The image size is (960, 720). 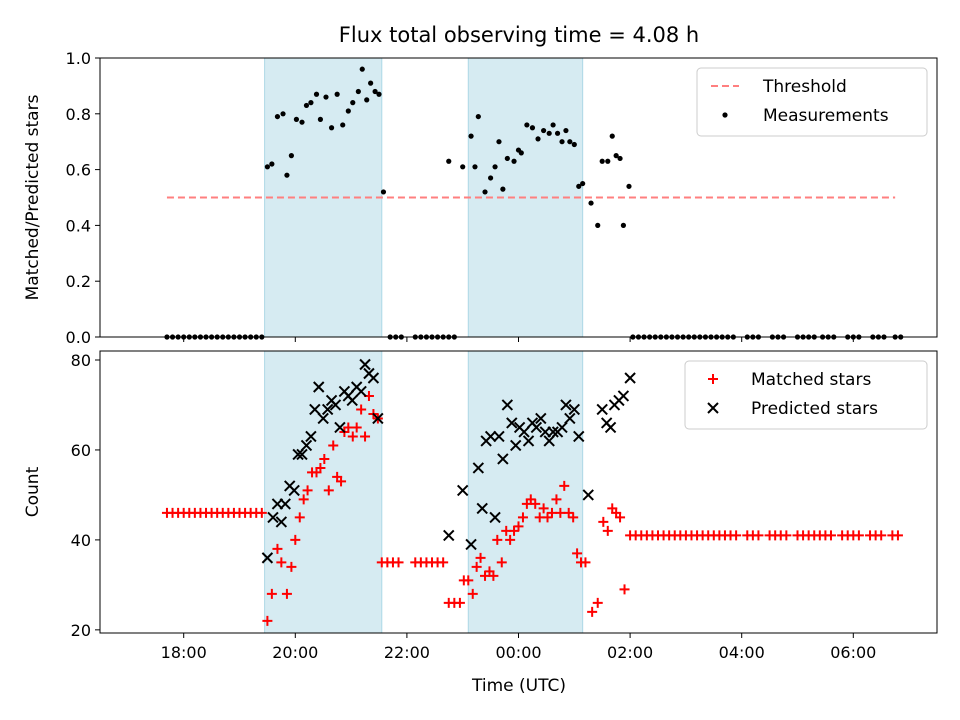 What do you see at coordinates (33, 197) in the screenshot?
I see `y-axis-label: Matched/Predicted stars` at bounding box center [33, 197].